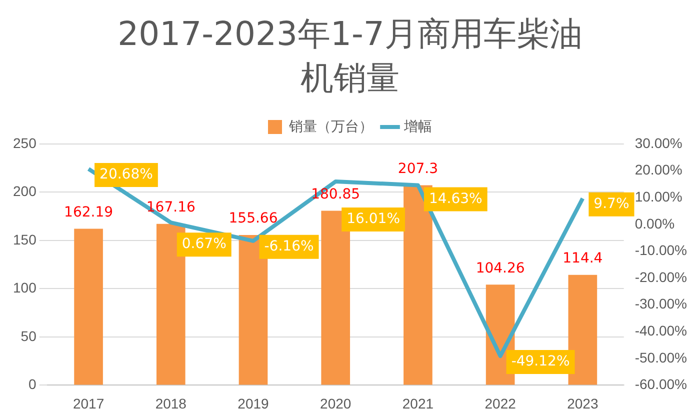 The image size is (700, 420). Describe the element at coordinates (654, 223) in the screenshot. I see `y2-tick-label: 0.00%` at that location.